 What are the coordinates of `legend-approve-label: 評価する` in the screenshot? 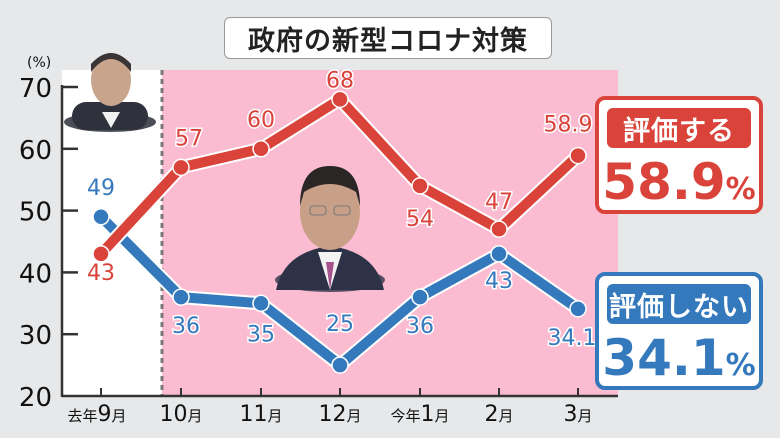 It's located at (679, 128).